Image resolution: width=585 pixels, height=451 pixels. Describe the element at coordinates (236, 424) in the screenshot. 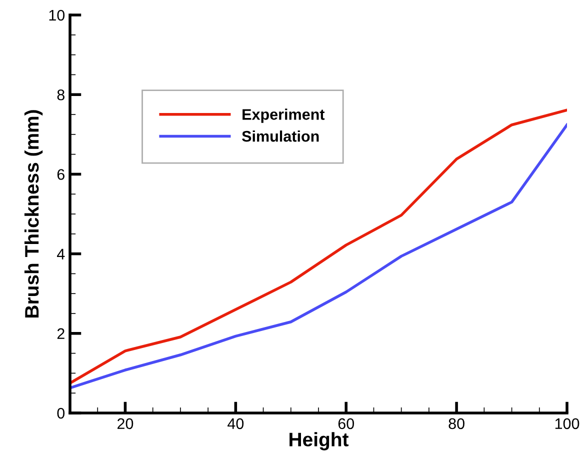

I see `x-tick-label: 40` at that location.